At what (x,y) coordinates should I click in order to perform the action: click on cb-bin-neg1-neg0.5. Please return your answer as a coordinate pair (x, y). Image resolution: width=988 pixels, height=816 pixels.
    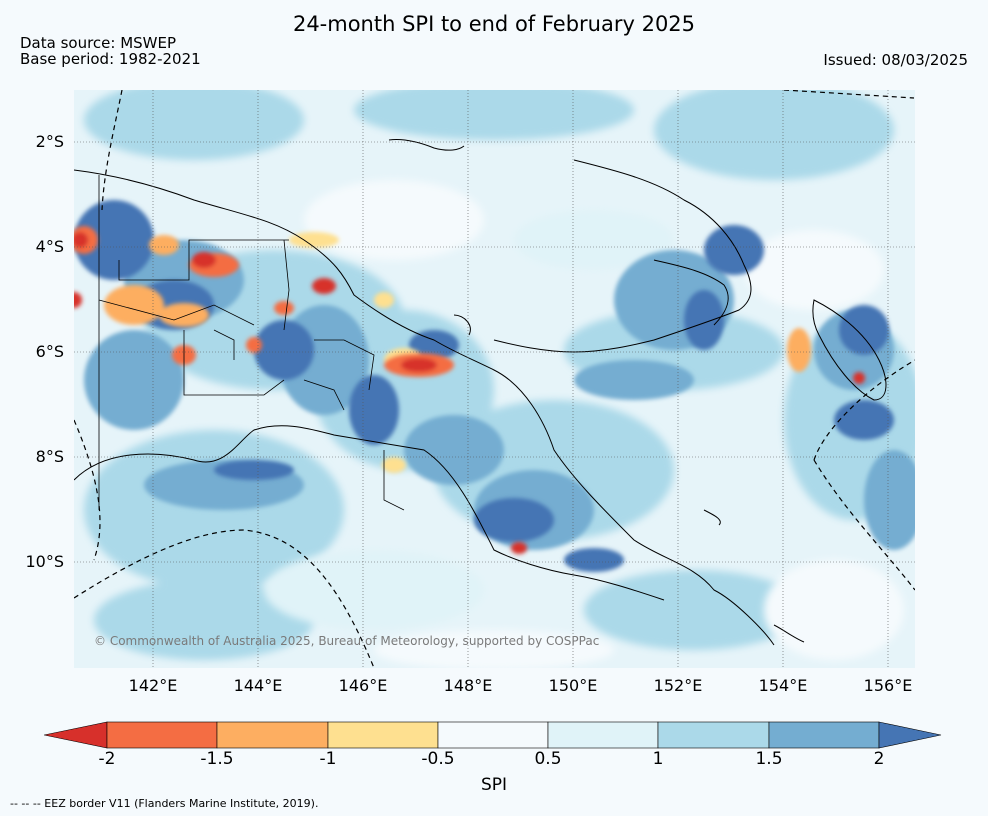
    Looking at the image, I should click on (383, 735).